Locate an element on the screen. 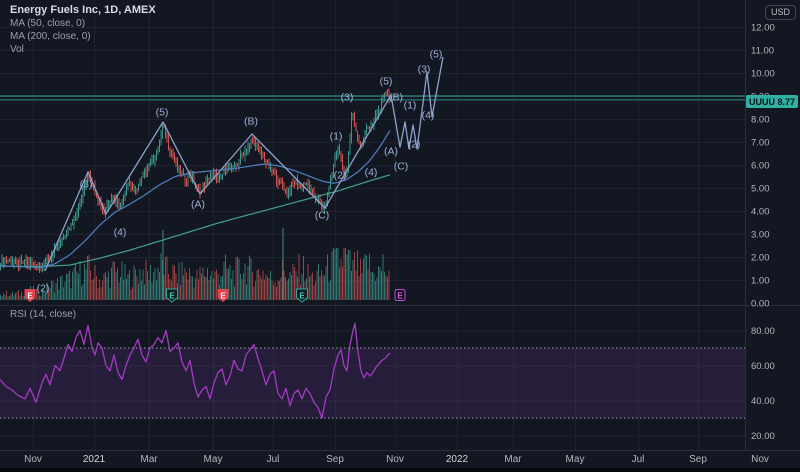  rsi-axis-label: 40.00 is located at coordinates (763, 401).